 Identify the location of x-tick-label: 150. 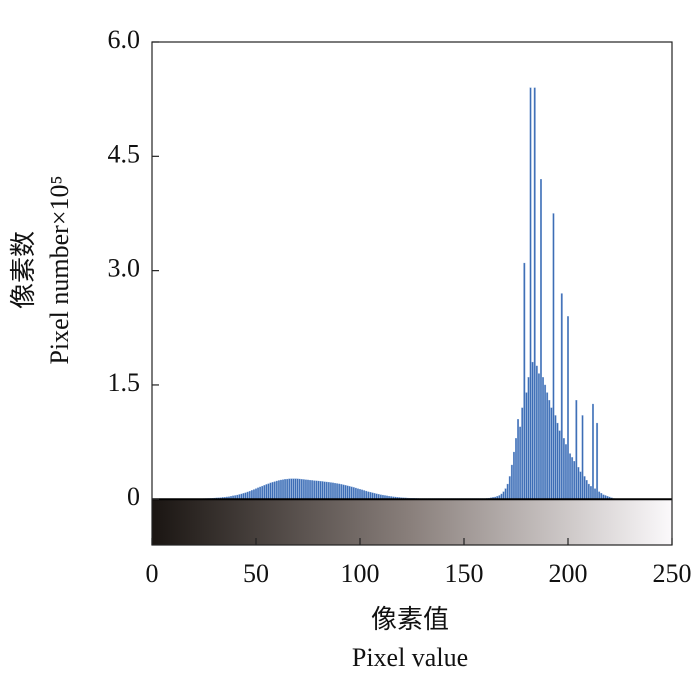
(464, 573).